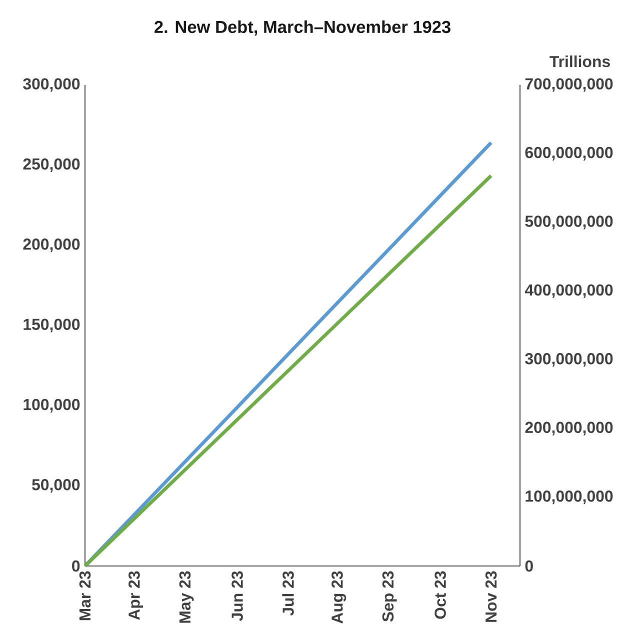  I want to click on y-tick-label: 150,000, so click(52, 325).